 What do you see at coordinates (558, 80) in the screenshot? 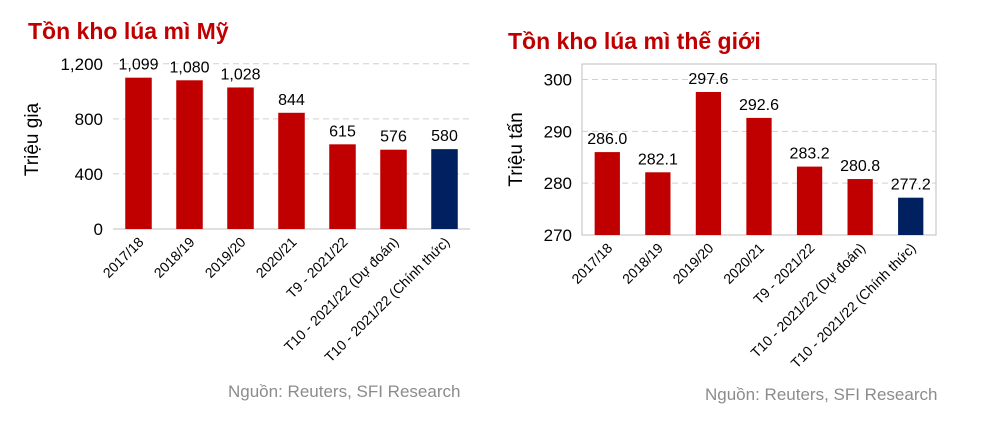
I see `y-tick-label: 300` at bounding box center [558, 80].